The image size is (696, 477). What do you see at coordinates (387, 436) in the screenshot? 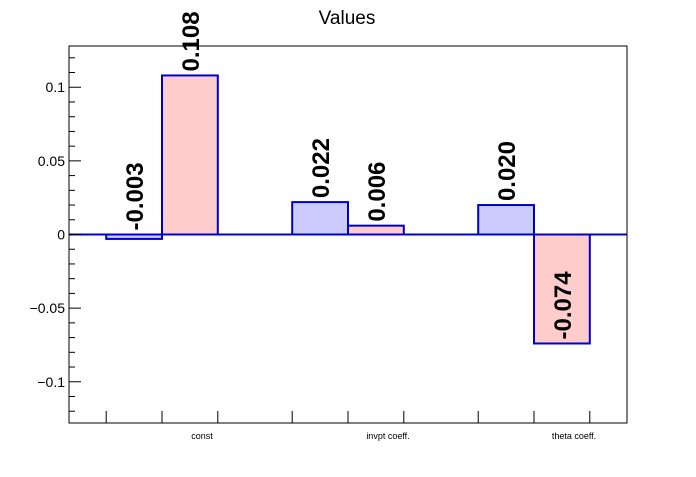
I see `x-tick-label: invpt coeff.` at bounding box center [387, 436].